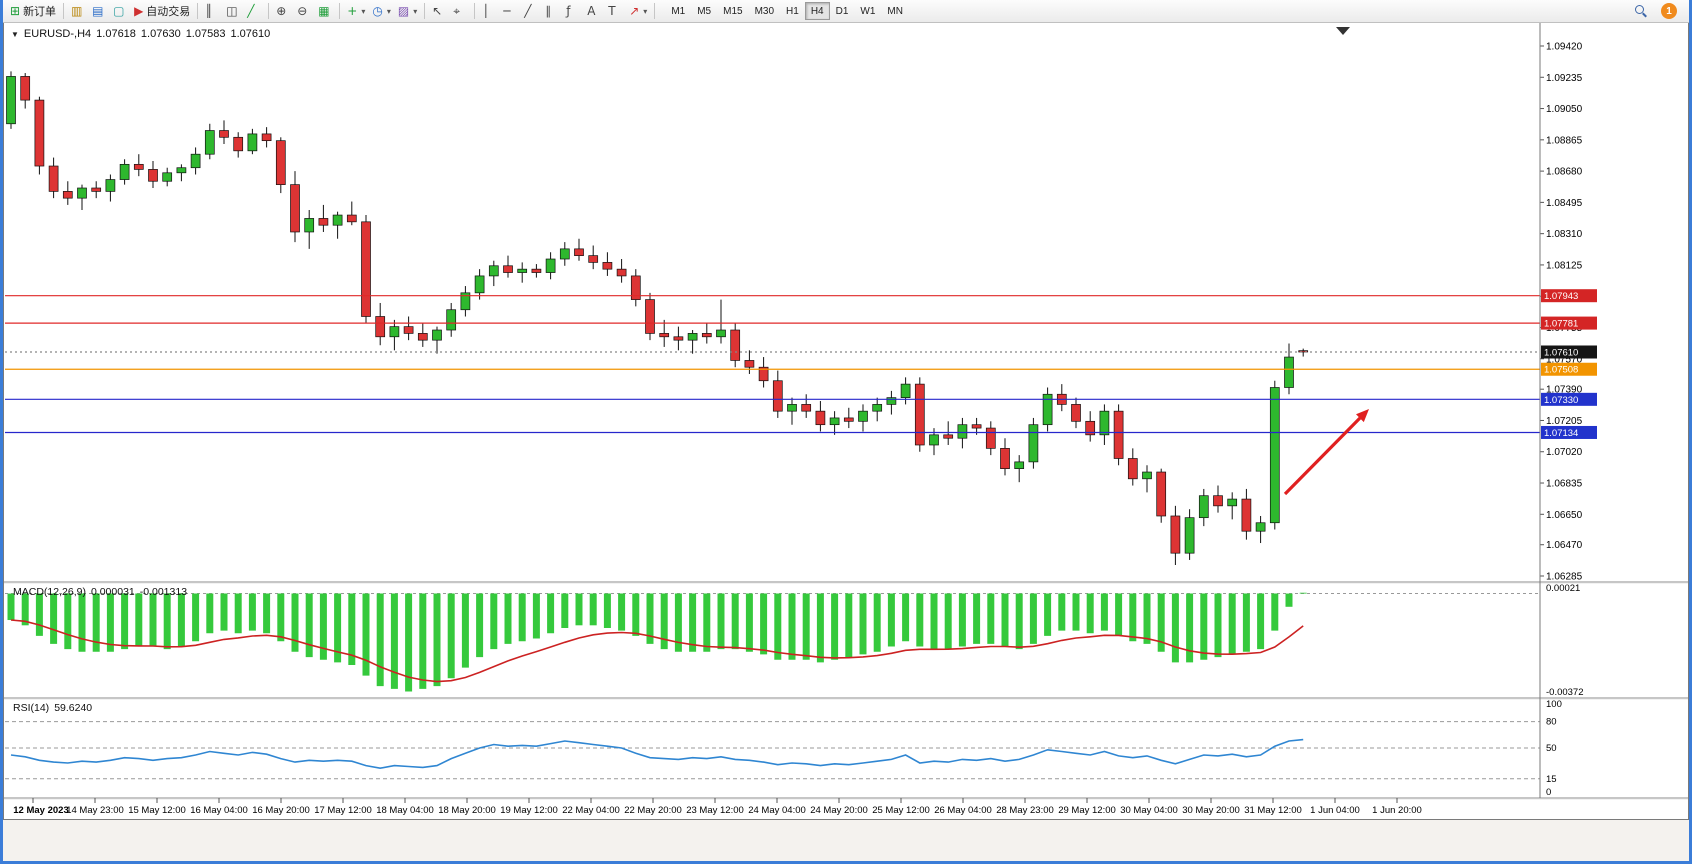 This screenshot has height=864, width=1692. What do you see at coordinates (867, 11) in the screenshot?
I see `timeframe-button-w1: W1` at bounding box center [867, 11].